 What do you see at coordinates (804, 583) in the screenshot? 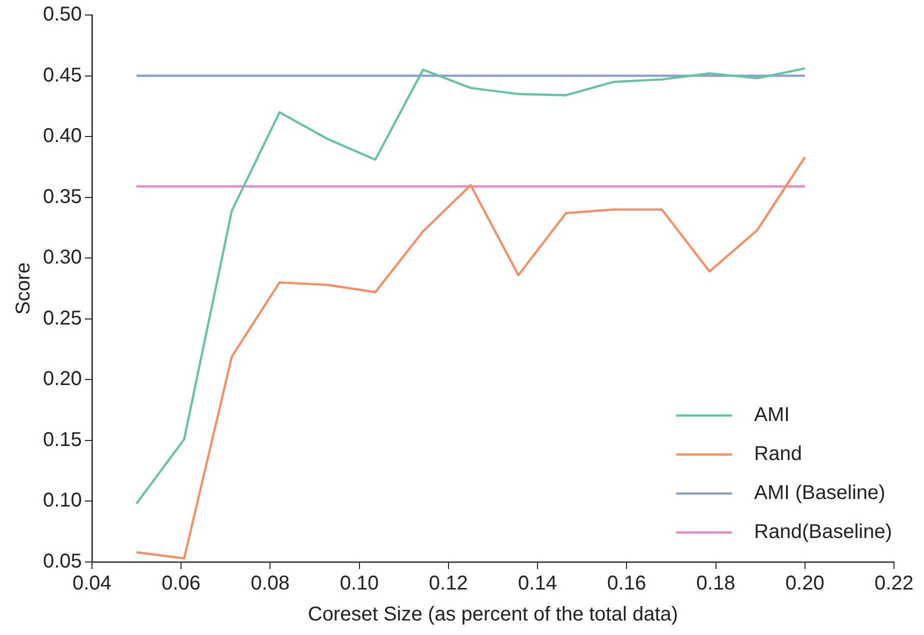
I see `x-tick-label: 0.20` at bounding box center [804, 583].